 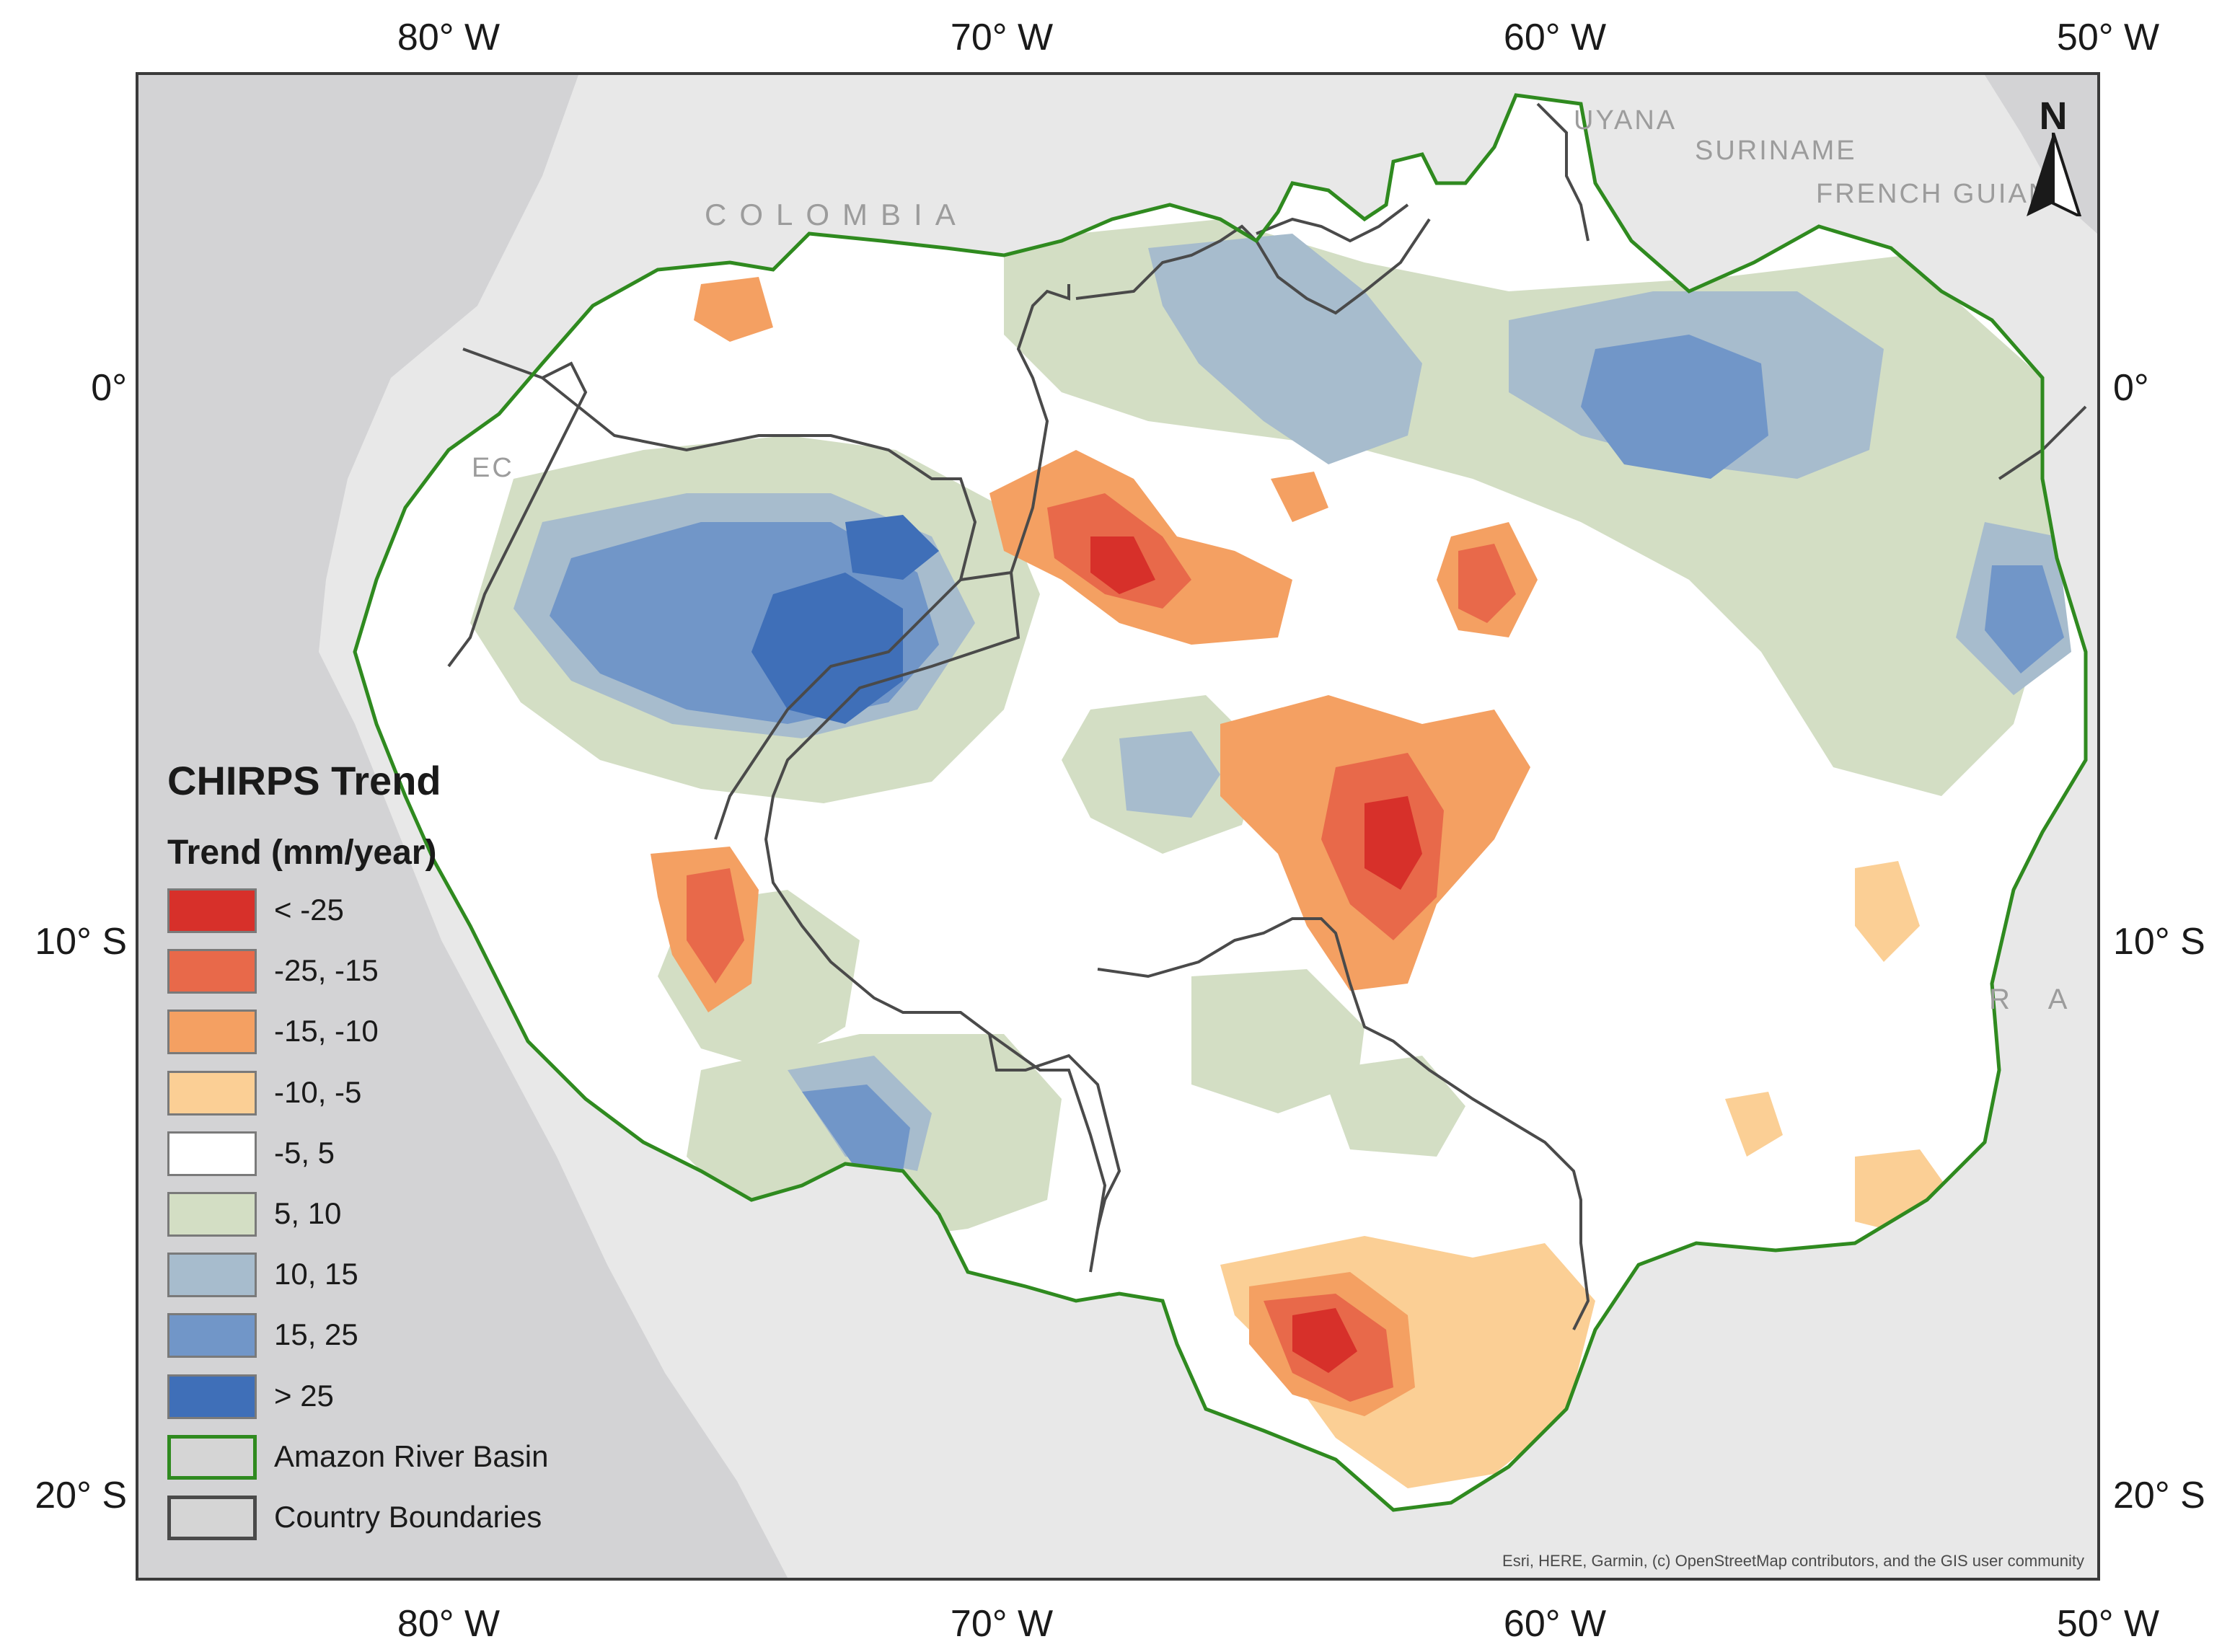 I want to click on trend-zone-10-15-central, so click(x=1169, y=774).